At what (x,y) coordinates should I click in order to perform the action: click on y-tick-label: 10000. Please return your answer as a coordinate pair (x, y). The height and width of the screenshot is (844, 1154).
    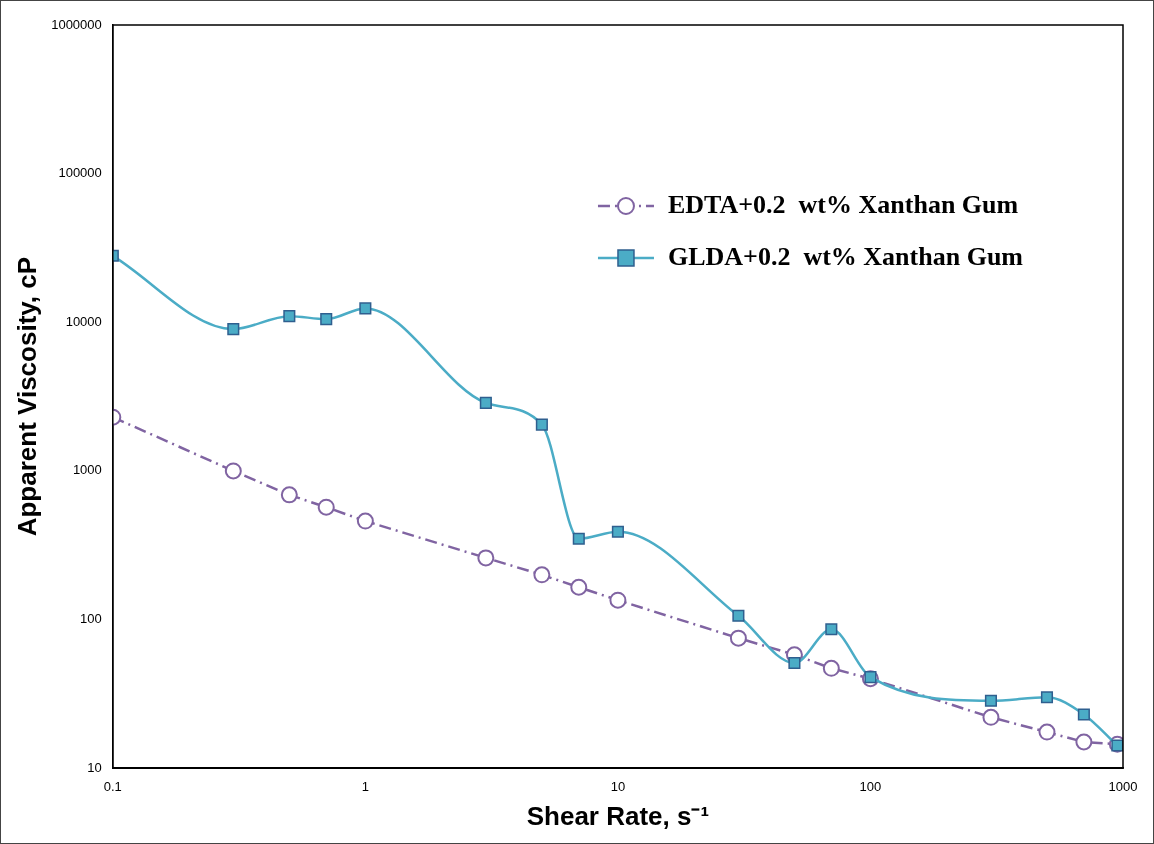
    Looking at the image, I should click on (83, 321).